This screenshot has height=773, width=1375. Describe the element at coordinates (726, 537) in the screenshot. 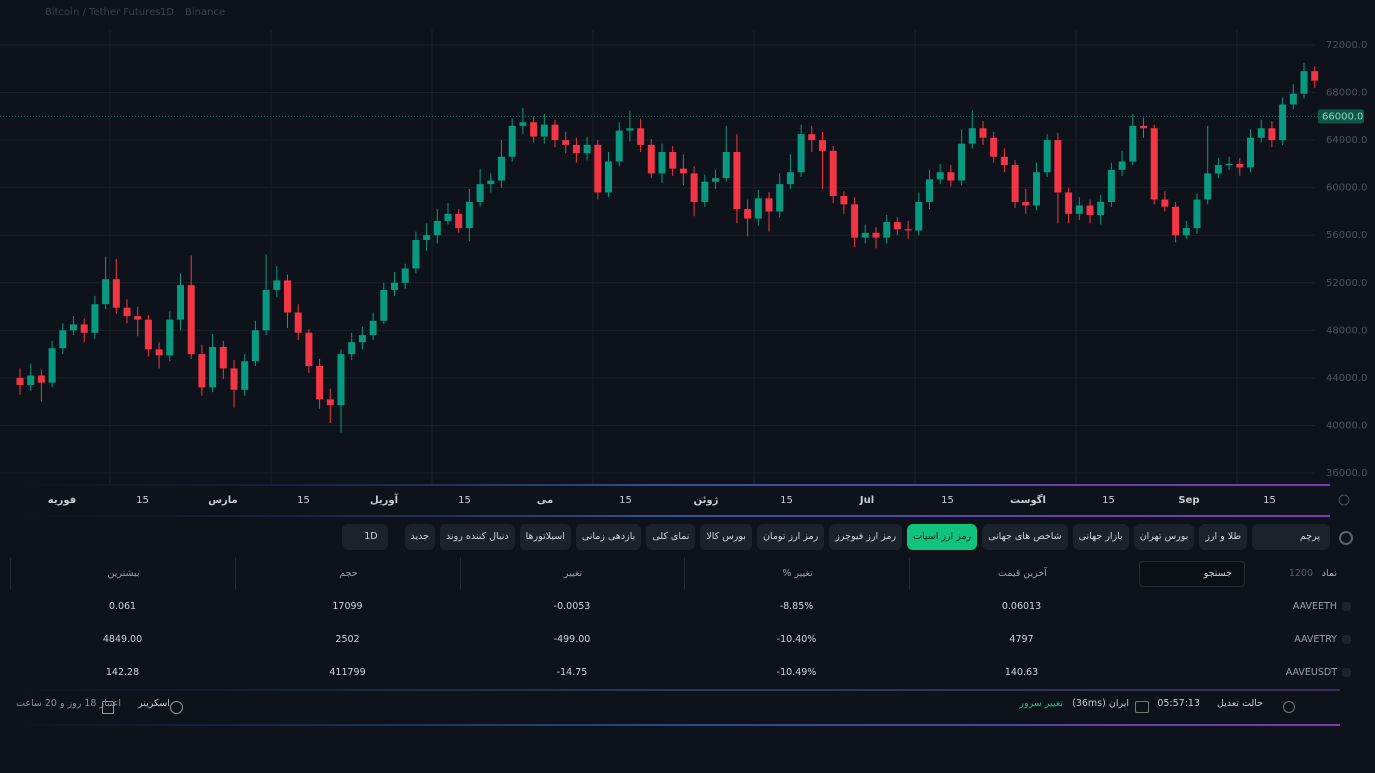

I see `tab: بورس کالا` at that location.